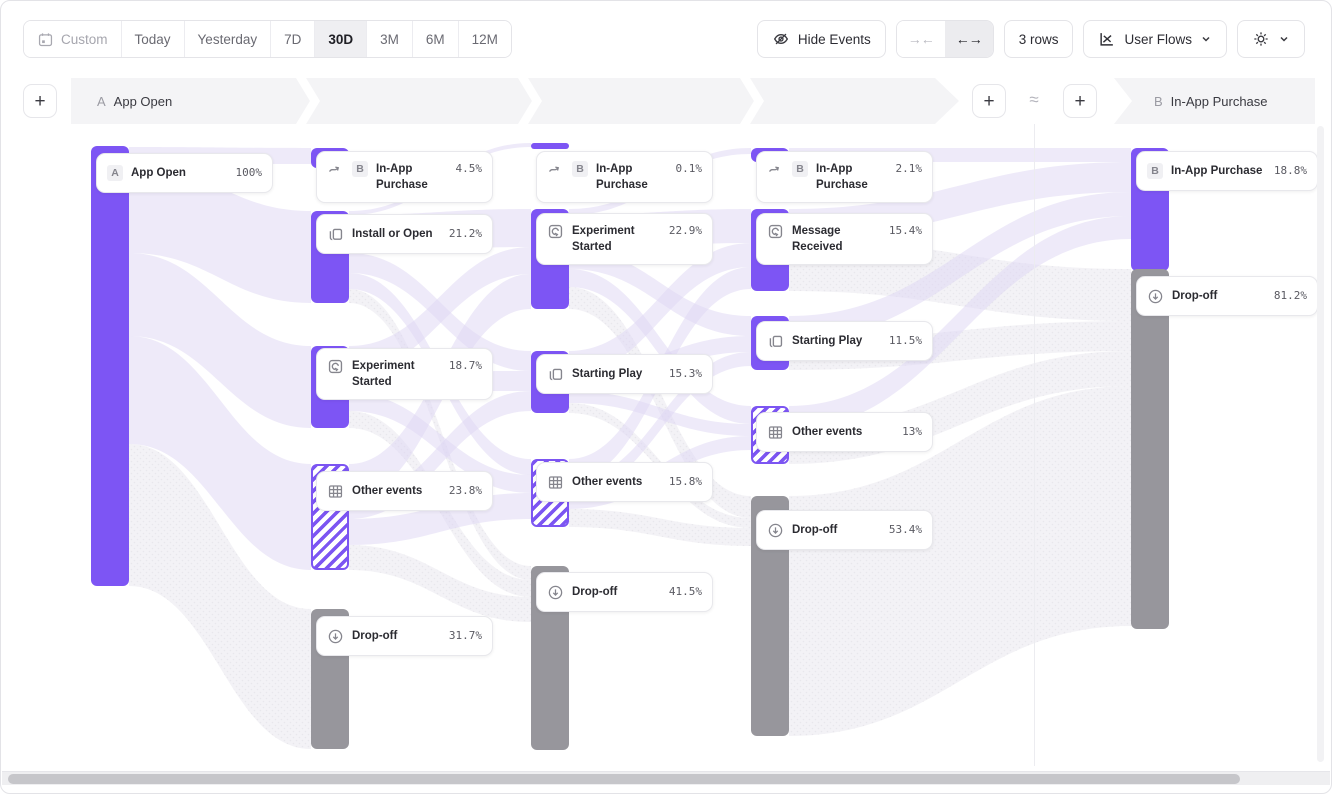 The height and width of the screenshot is (794, 1332). Describe the element at coordinates (341, 39) in the screenshot. I see `date-range-30d: 30D` at that location.